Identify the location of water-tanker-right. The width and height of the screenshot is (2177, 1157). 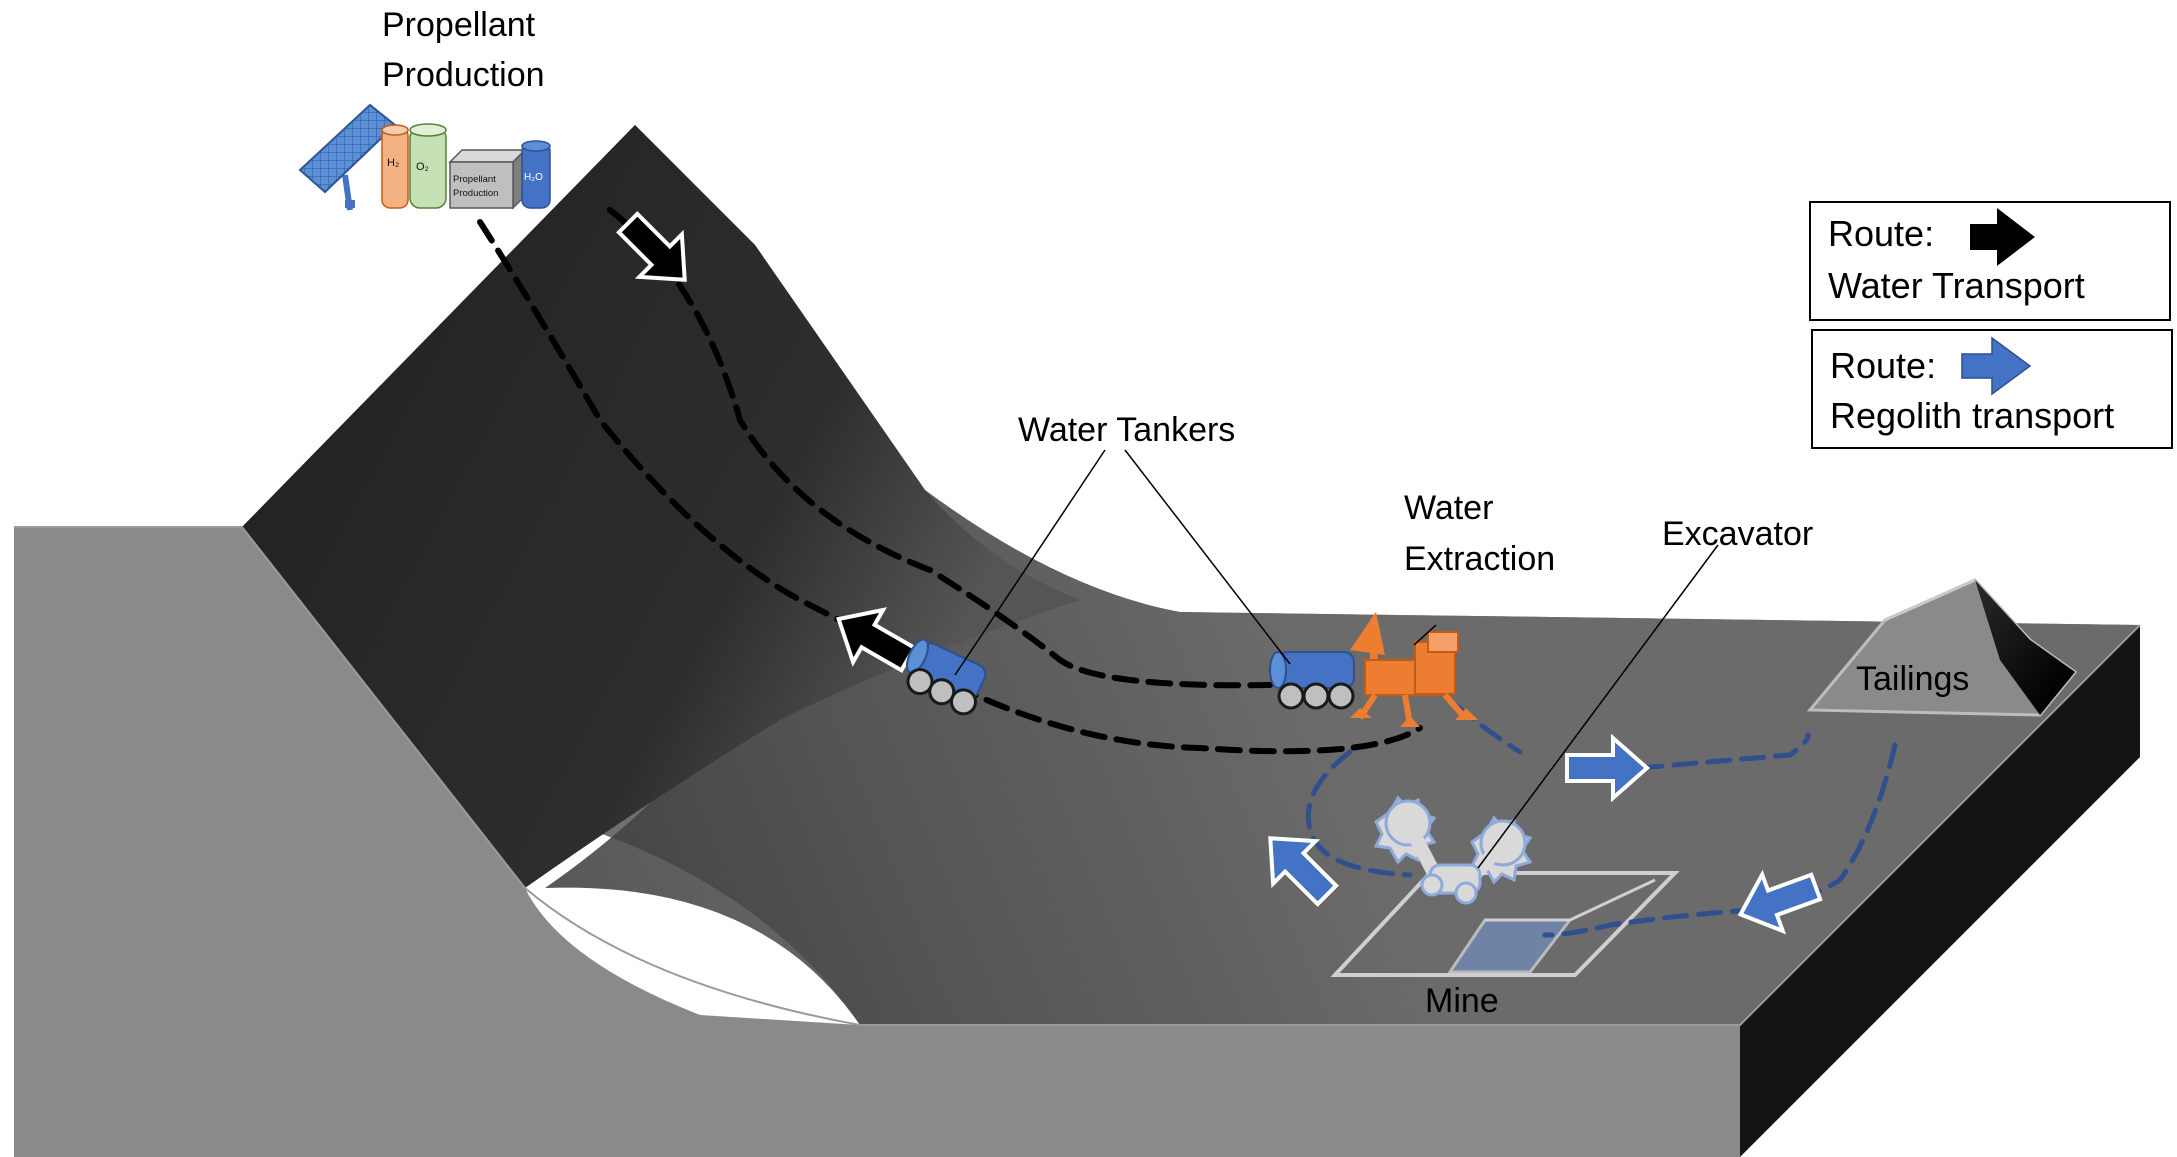
(1312, 680).